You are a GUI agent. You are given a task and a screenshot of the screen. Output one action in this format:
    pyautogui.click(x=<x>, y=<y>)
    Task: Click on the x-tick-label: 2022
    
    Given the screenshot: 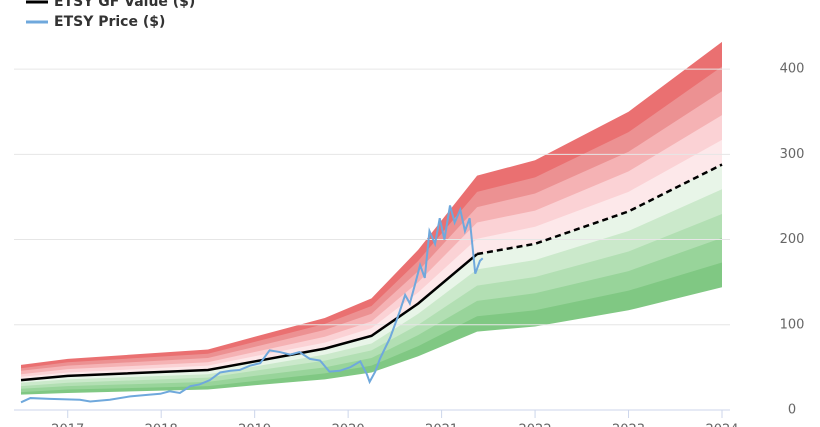 What is the action you would take?
    pyautogui.click(x=535, y=425)
    